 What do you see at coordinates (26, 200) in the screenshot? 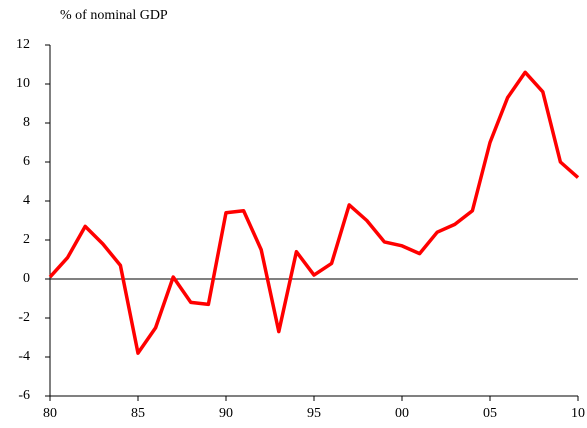
I see `y-tick-label: 4` at bounding box center [26, 200].